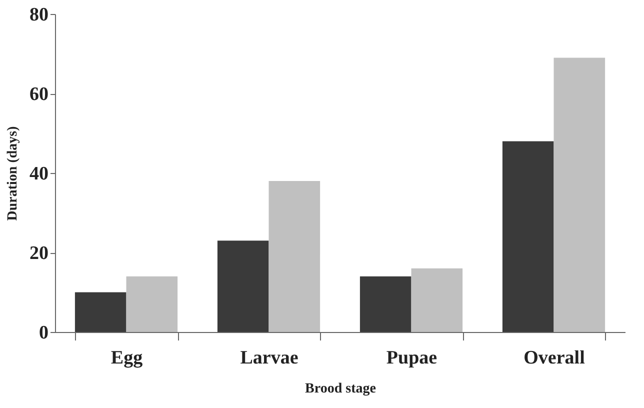 This screenshot has height=408, width=644. I want to click on y-tick-label: 0, so click(43, 333).